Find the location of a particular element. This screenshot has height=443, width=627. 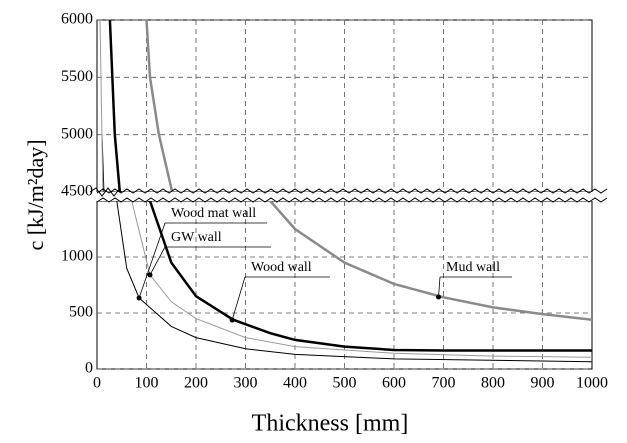

annotation-label: Wood mat wall is located at coordinates (213, 213).